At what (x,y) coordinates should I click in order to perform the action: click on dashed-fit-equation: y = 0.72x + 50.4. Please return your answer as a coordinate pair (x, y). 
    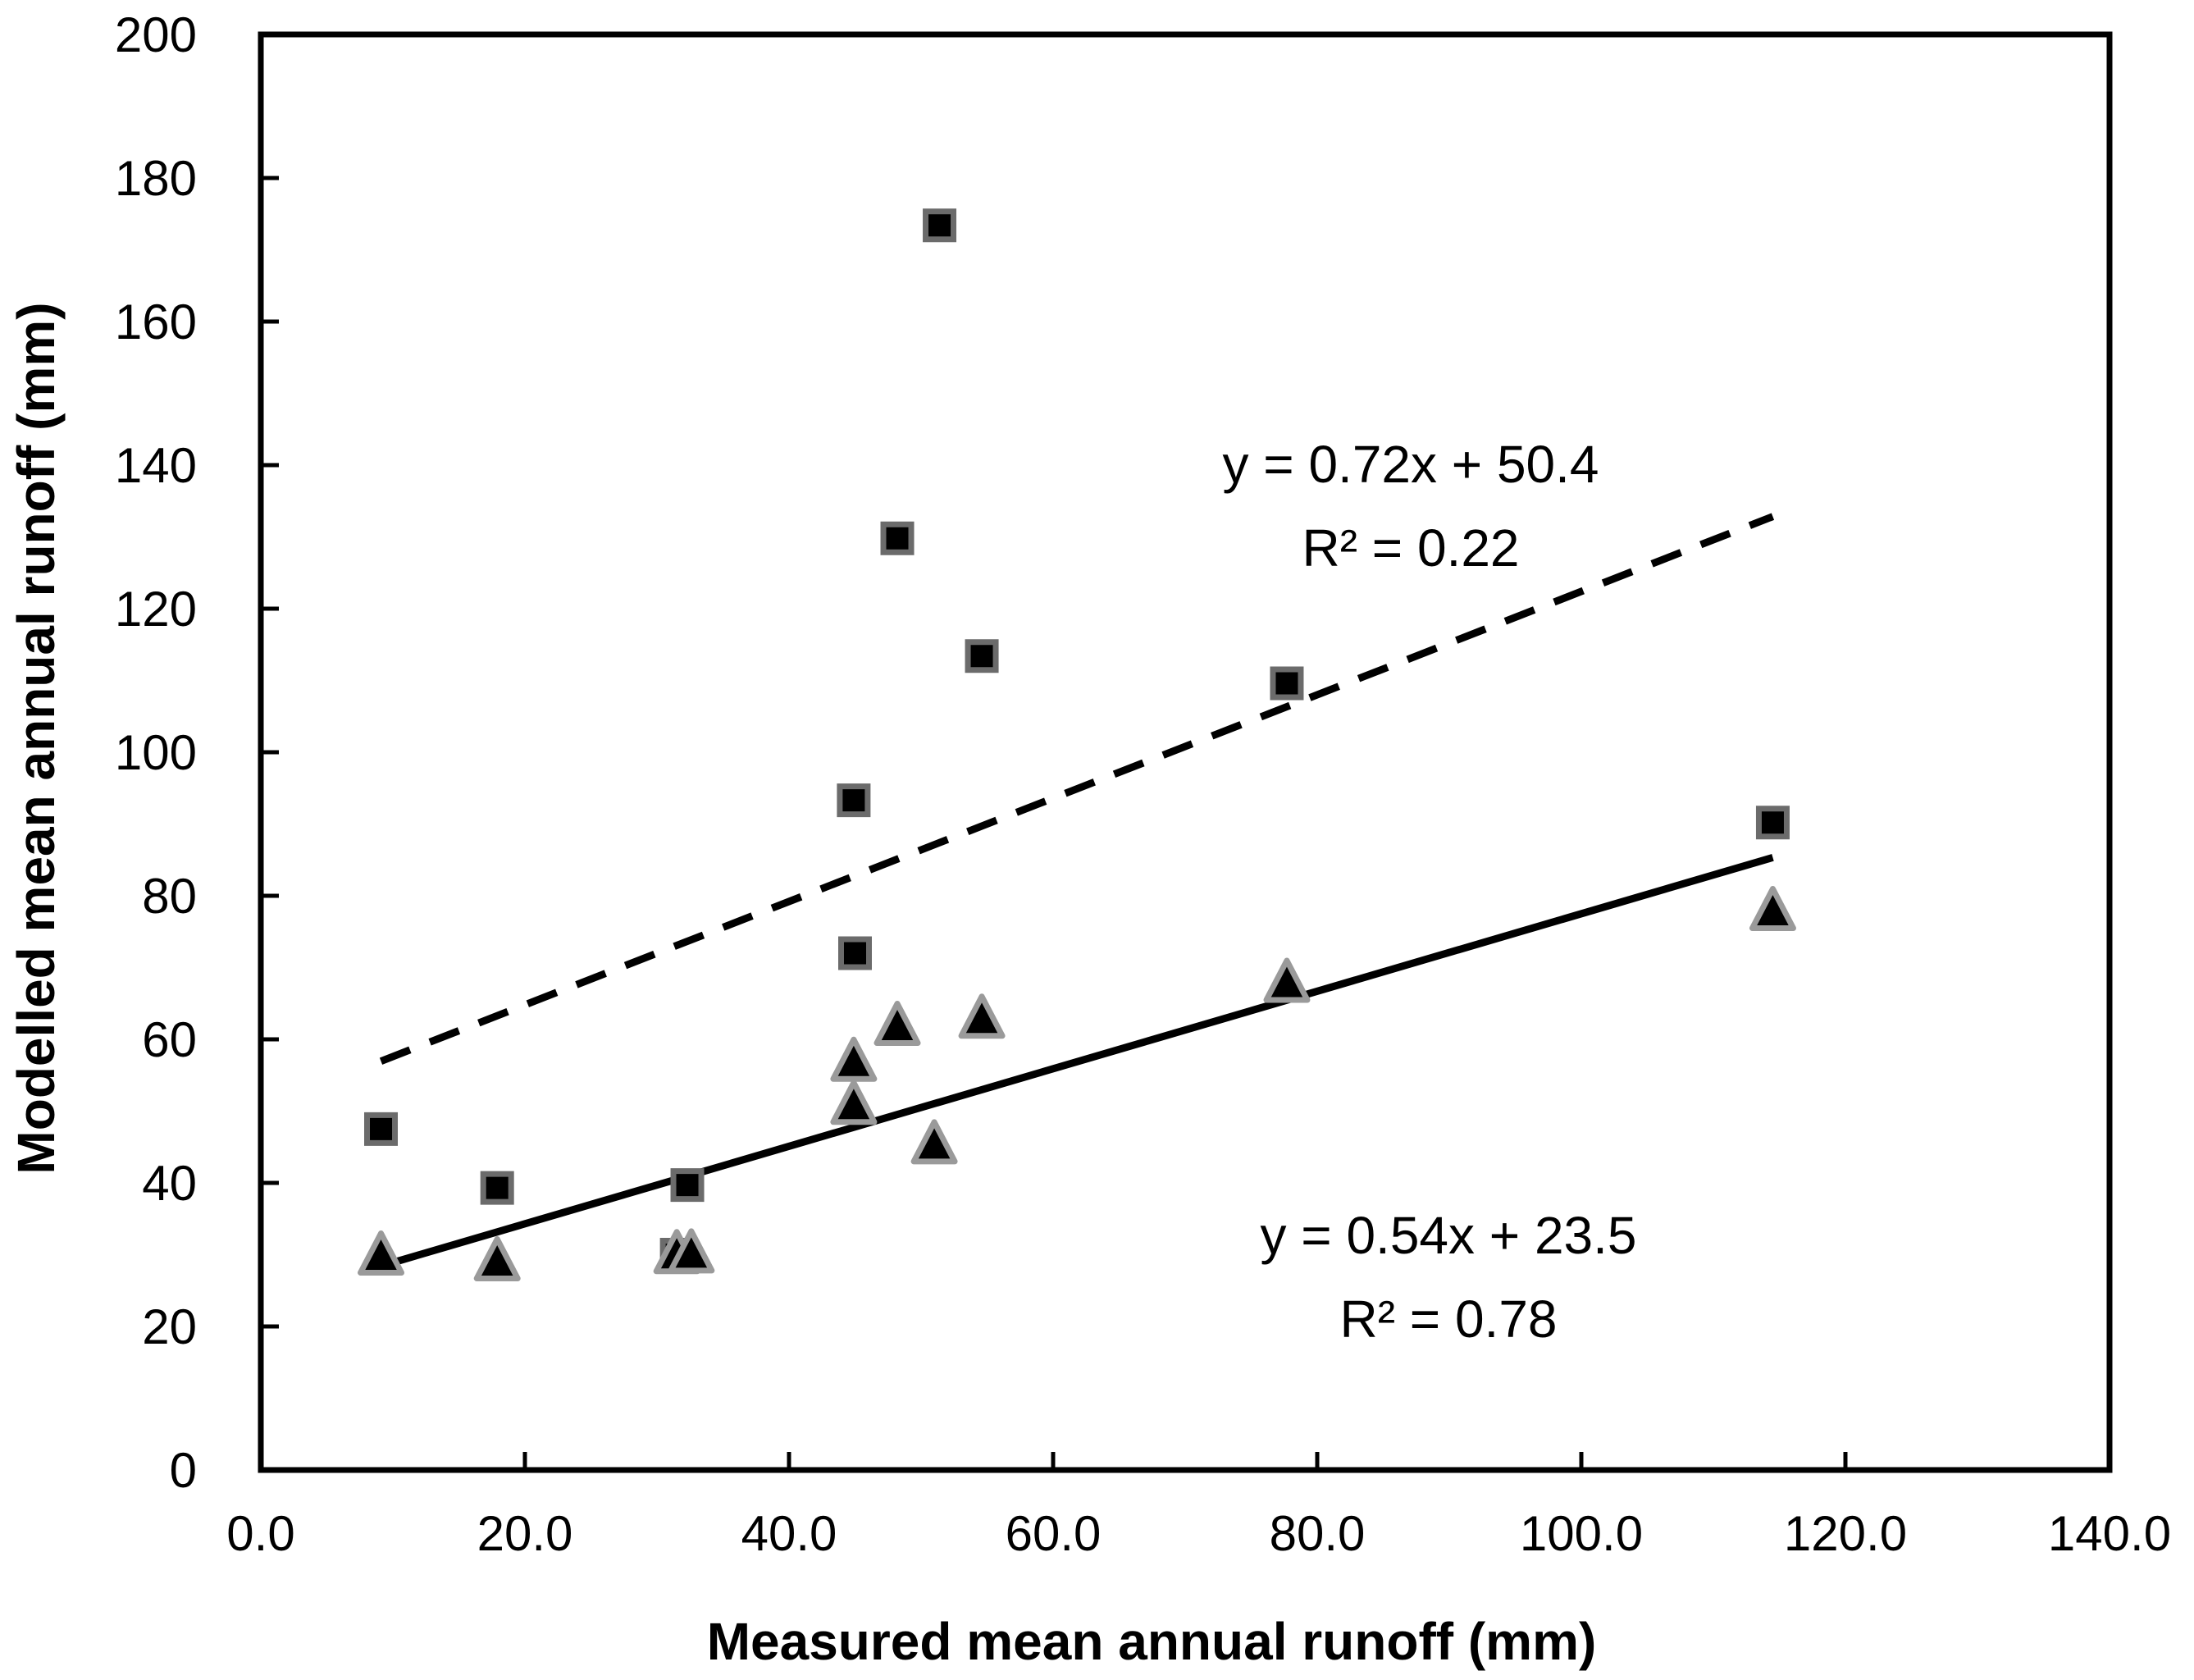
    Looking at the image, I should click on (1411, 464).